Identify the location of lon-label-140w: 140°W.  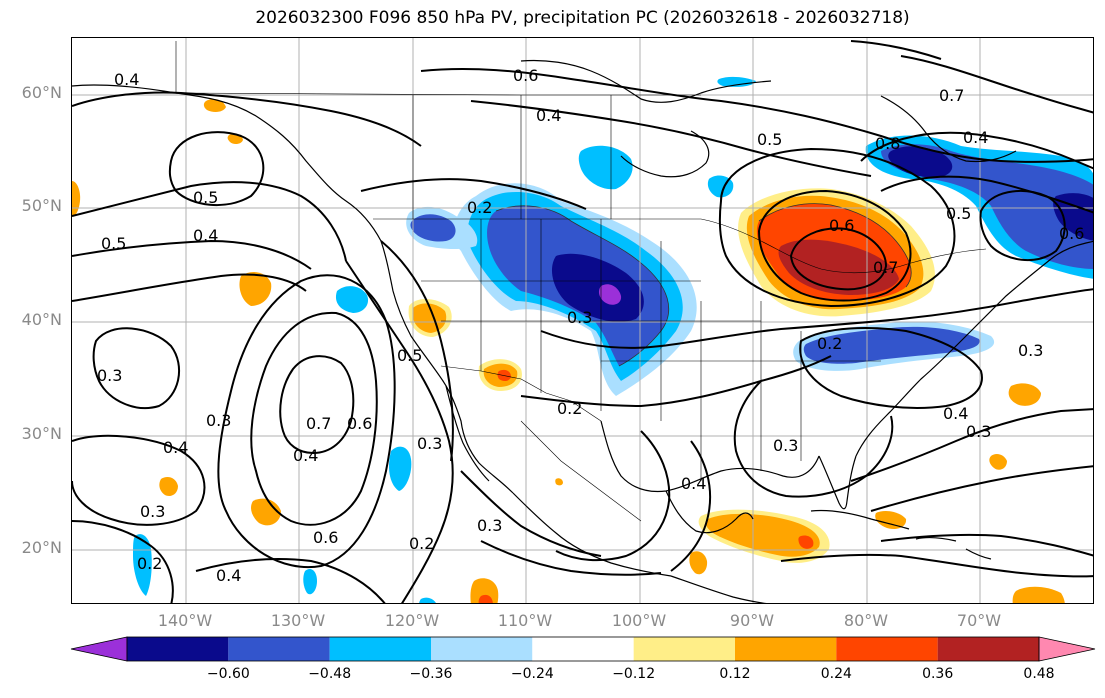
(185, 620).